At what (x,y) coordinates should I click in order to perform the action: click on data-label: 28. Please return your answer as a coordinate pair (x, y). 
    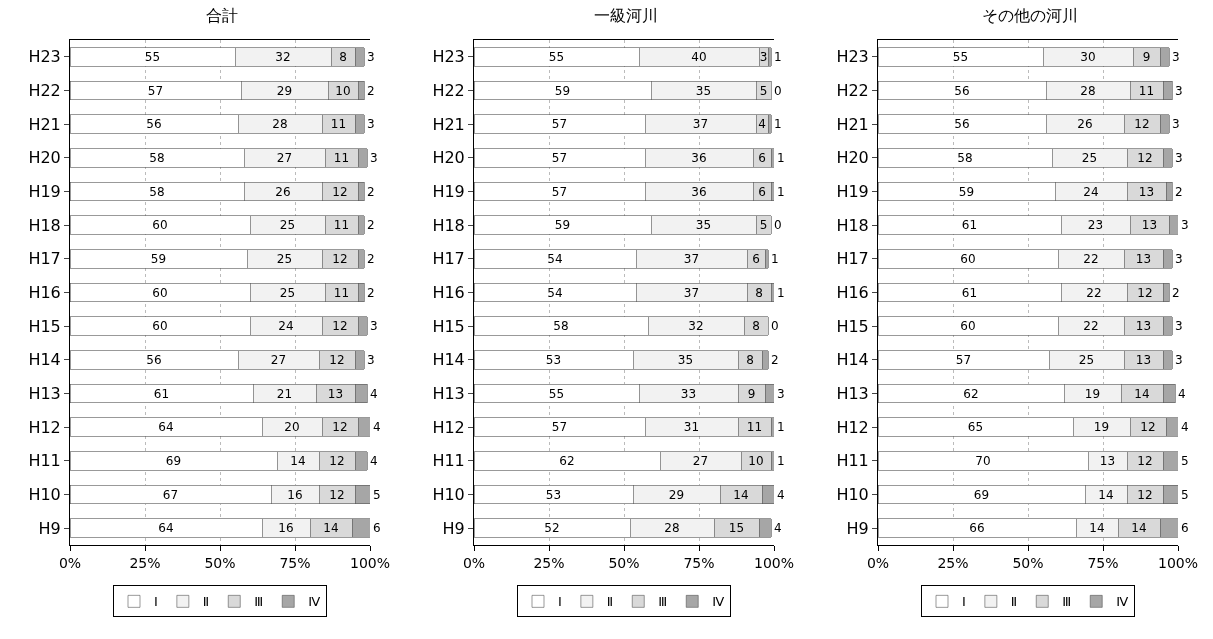
    Looking at the image, I should click on (1088, 90).